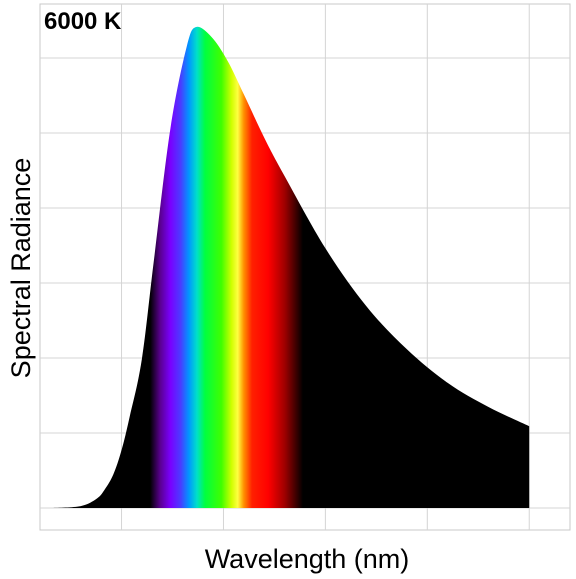 The image size is (576, 579). I want to click on x-axis-label: Wavelength (nm), so click(307, 559).